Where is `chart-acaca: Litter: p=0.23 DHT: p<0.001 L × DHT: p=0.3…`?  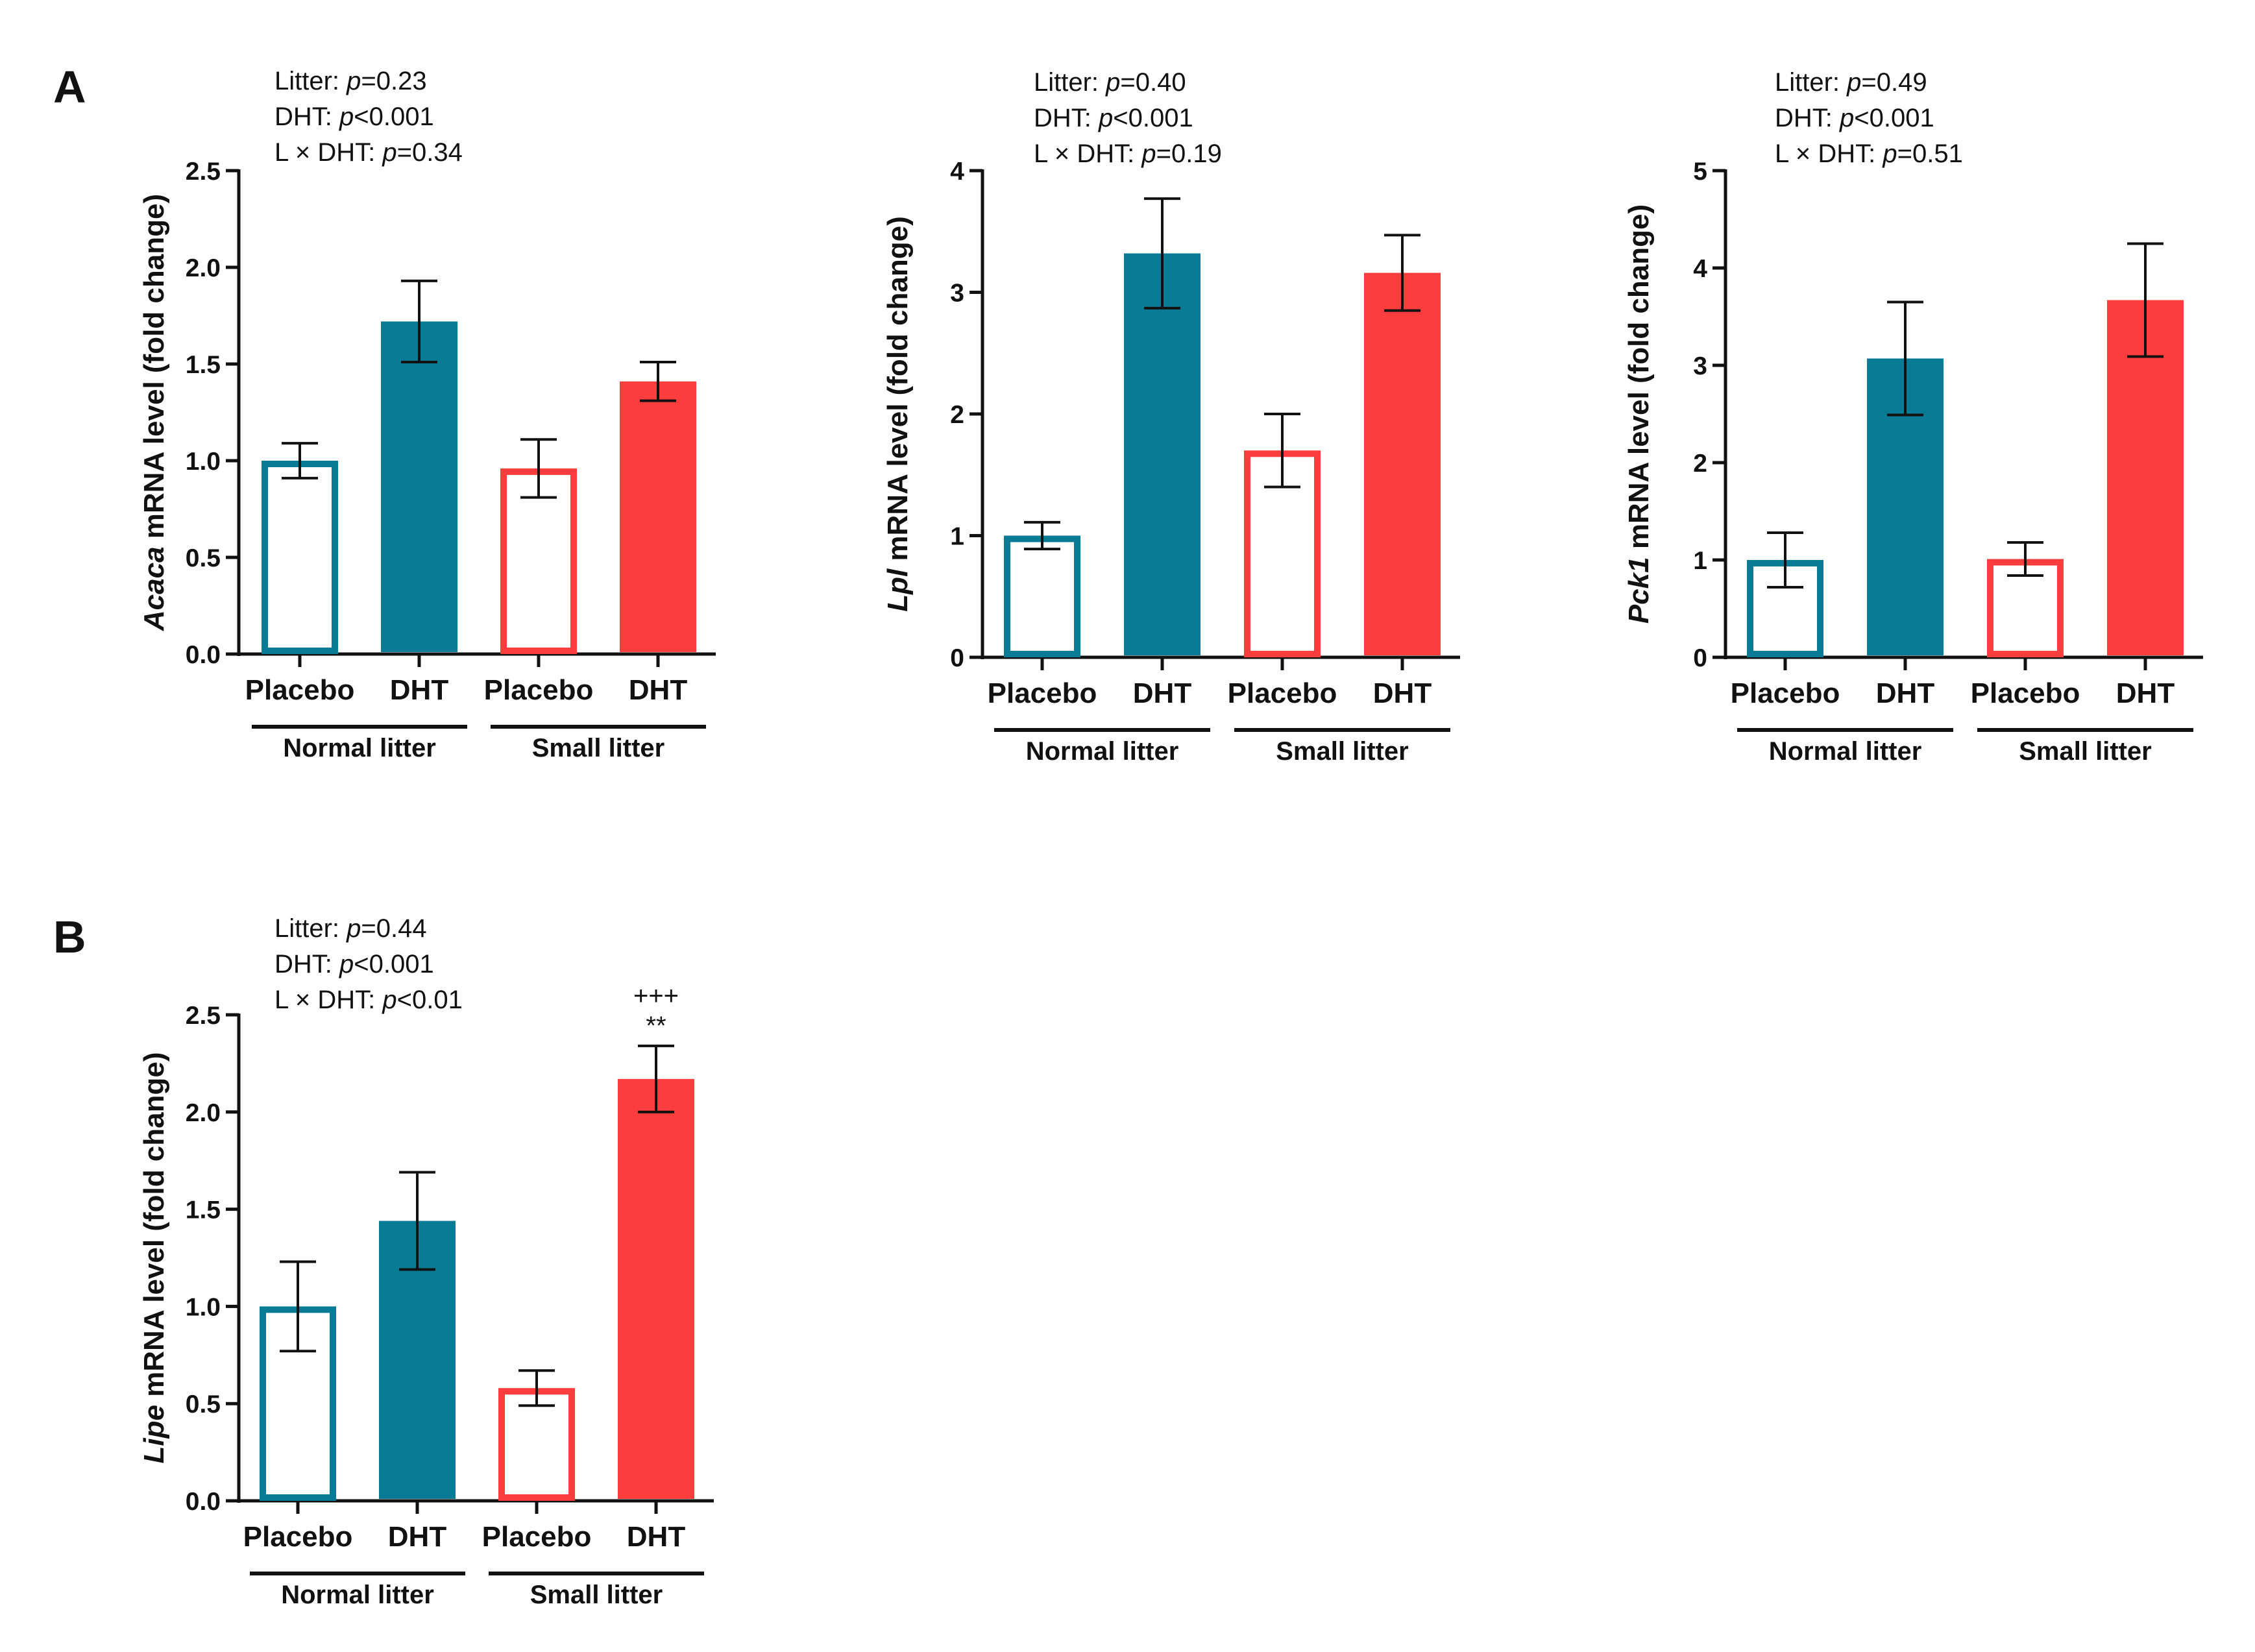
chart-acaca: Litter: p=0.23 DHT: p<0.001 L × DHT: p=0.3… is located at coordinates (427, 414).